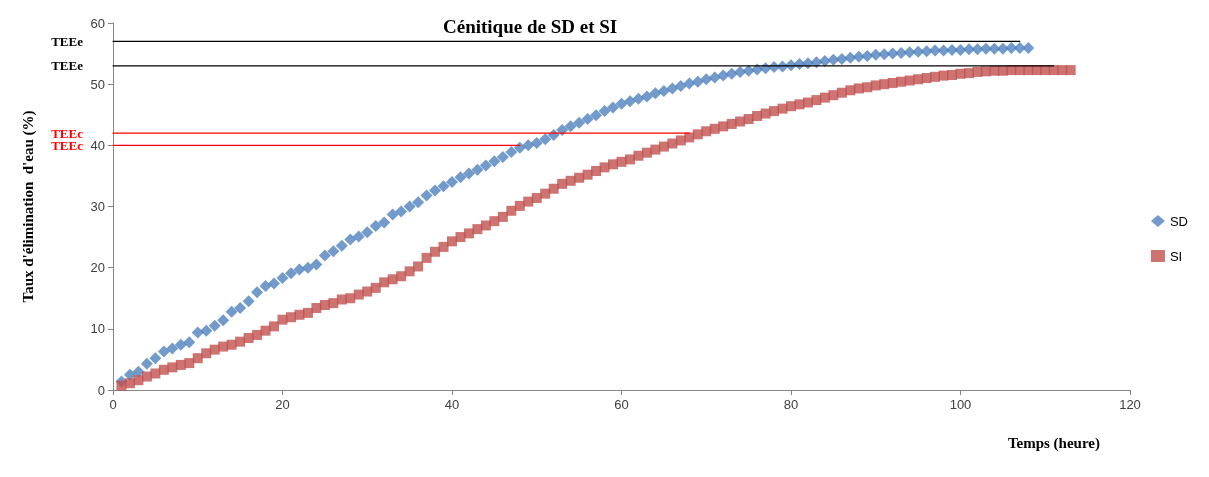 This screenshot has width=1209, height=477. What do you see at coordinates (97, 206) in the screenshot?
I see `y-tick-label: 30` at bounding box center [97, 206].